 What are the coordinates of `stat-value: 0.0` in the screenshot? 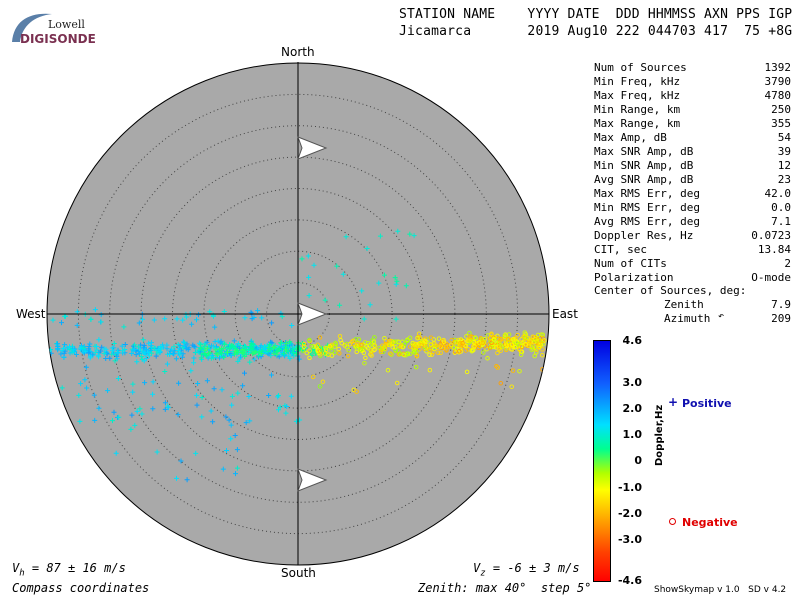 It's located at (781, 207).